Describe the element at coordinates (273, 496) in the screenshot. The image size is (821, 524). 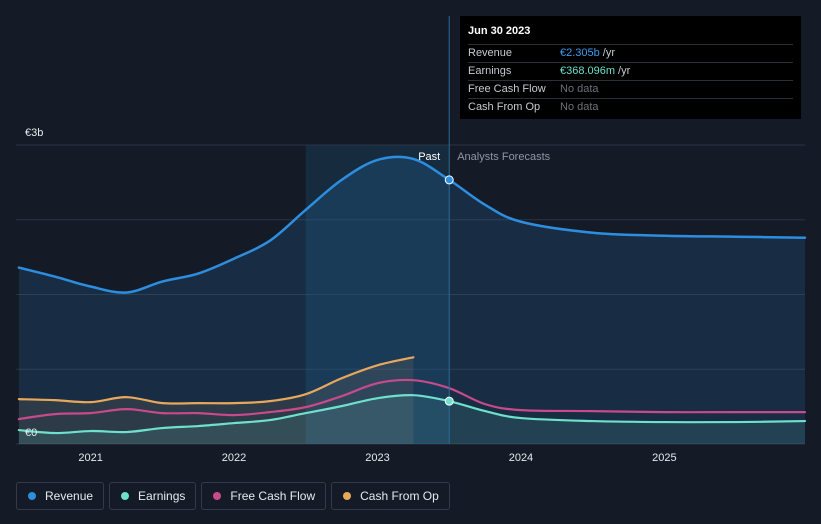
I see `legend-label: Free Cash Flow` at that location.